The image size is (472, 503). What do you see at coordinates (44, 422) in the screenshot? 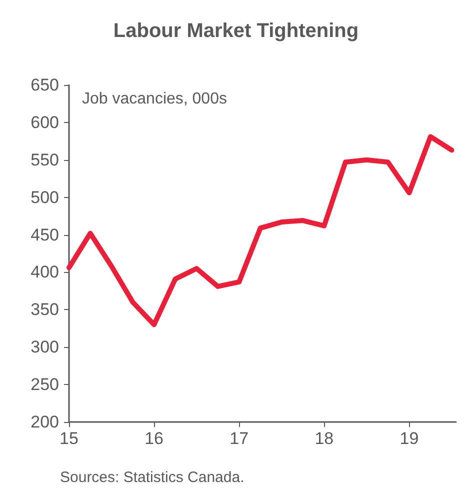
I see `y-tick-label: 200` at bounding box center [44, 422].